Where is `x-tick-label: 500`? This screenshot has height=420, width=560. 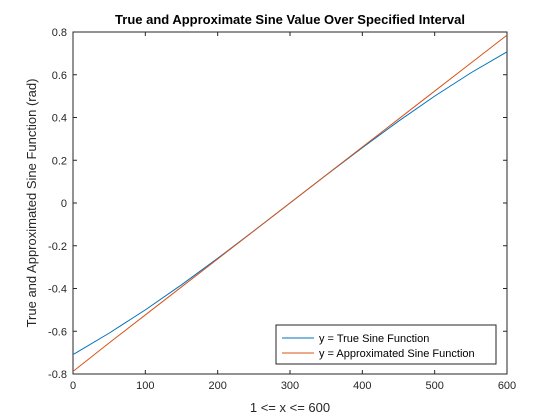
x-tick-label: 500 is located at coordinates (434, 386).